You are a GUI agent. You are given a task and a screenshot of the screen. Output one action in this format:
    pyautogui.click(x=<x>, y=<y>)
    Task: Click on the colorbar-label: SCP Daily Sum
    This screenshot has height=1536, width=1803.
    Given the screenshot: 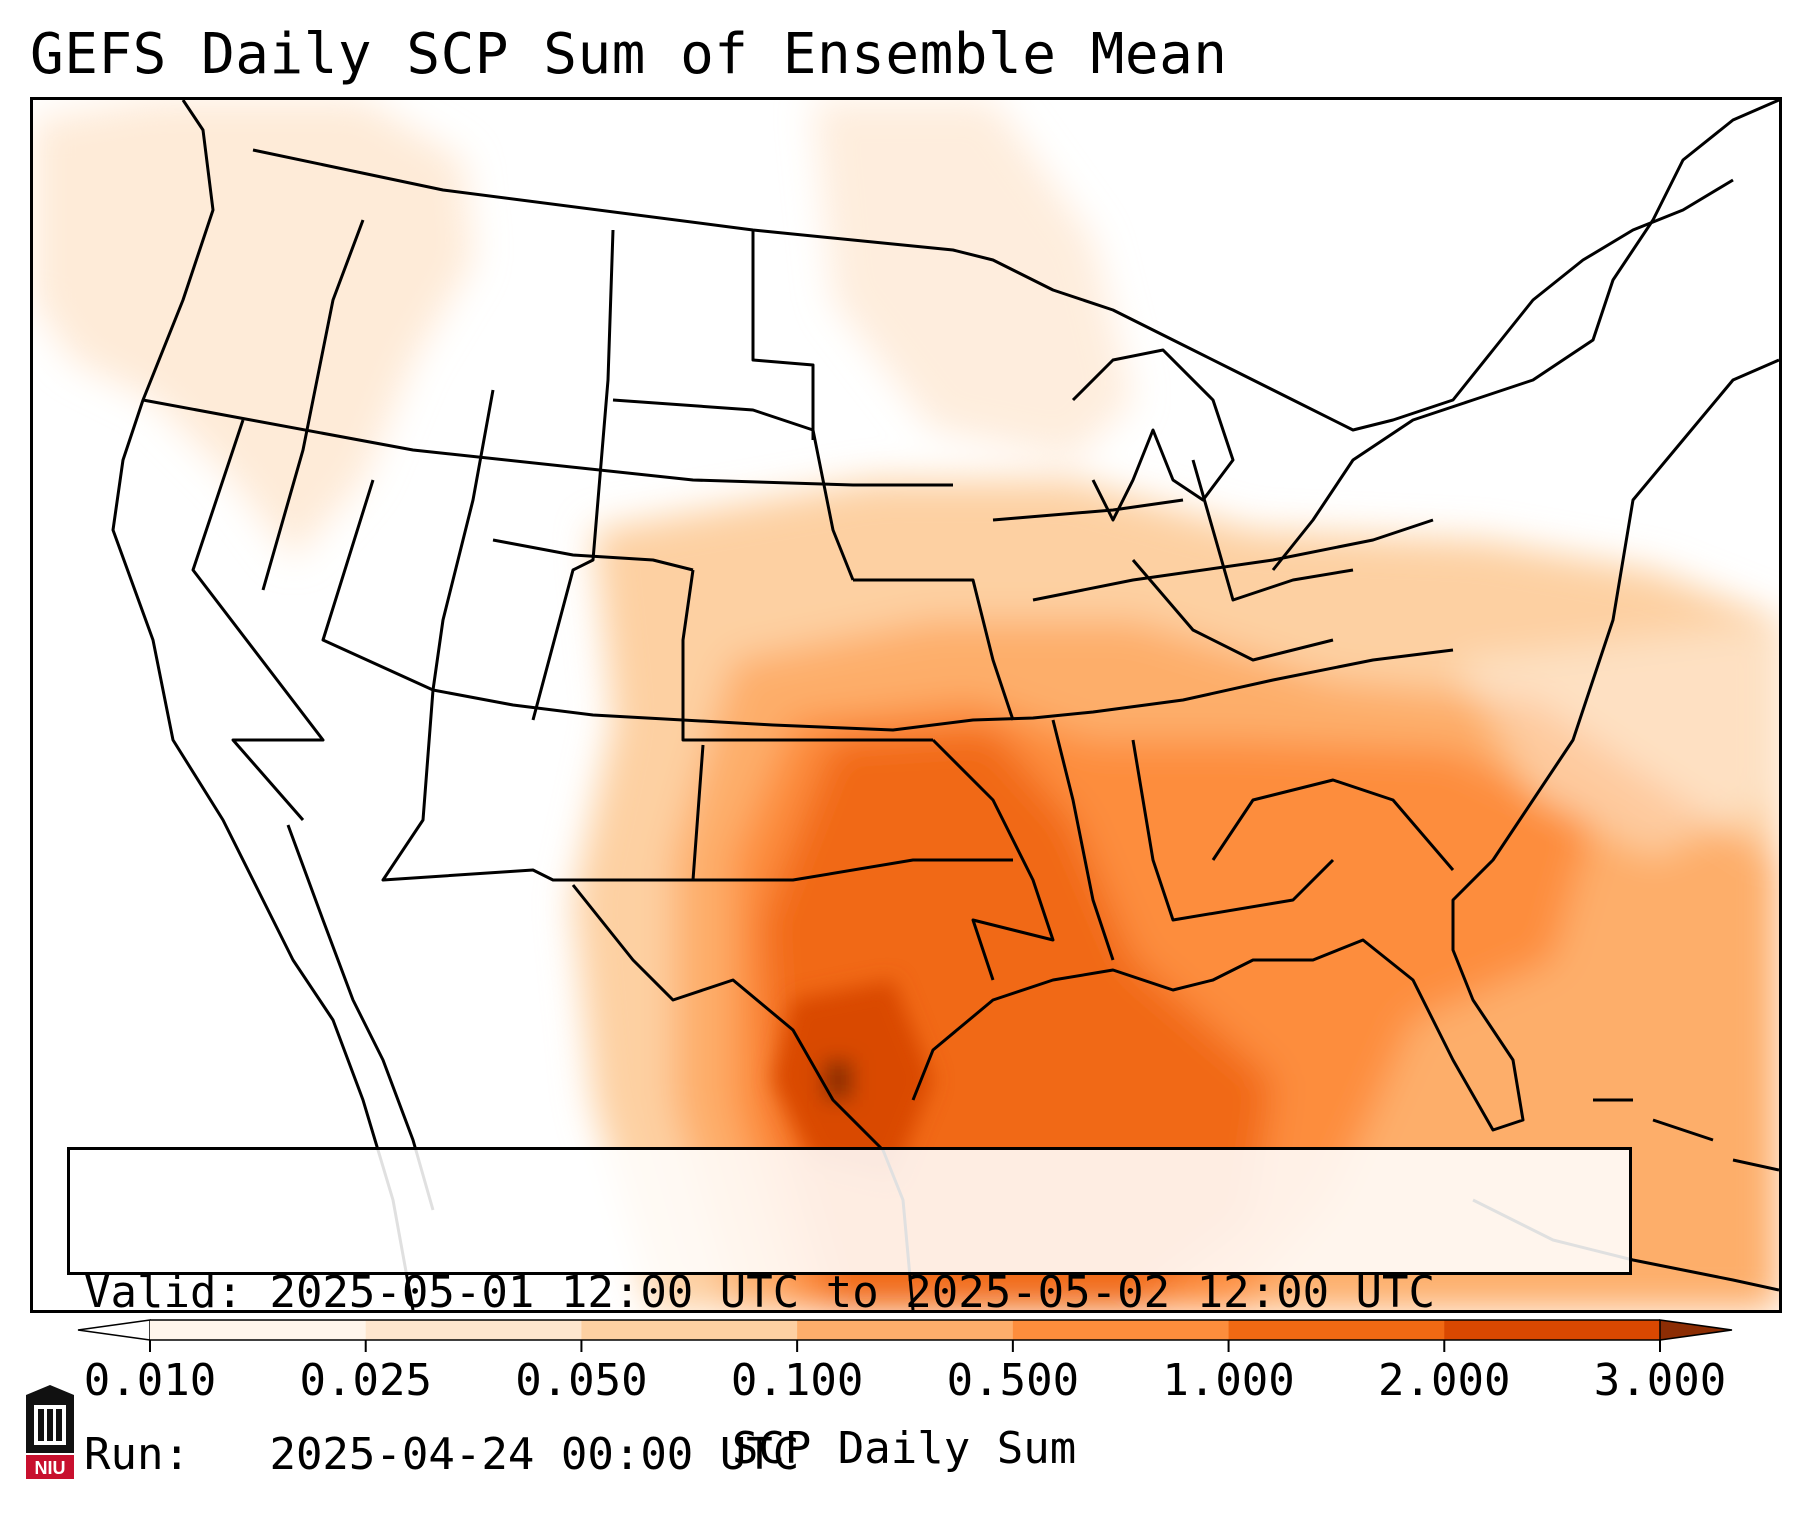 What is the action you would take?
    pyautogui.click(x=904, y=1448)
    